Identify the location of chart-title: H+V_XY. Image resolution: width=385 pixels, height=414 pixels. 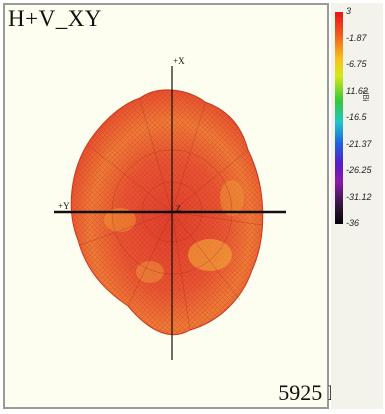
(55, 18).